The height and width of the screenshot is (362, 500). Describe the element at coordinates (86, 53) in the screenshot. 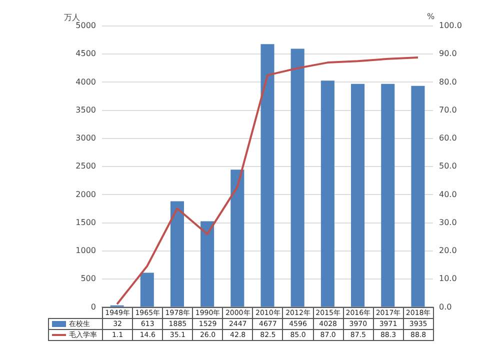

I see `y-tick-label: 4500` at that location.